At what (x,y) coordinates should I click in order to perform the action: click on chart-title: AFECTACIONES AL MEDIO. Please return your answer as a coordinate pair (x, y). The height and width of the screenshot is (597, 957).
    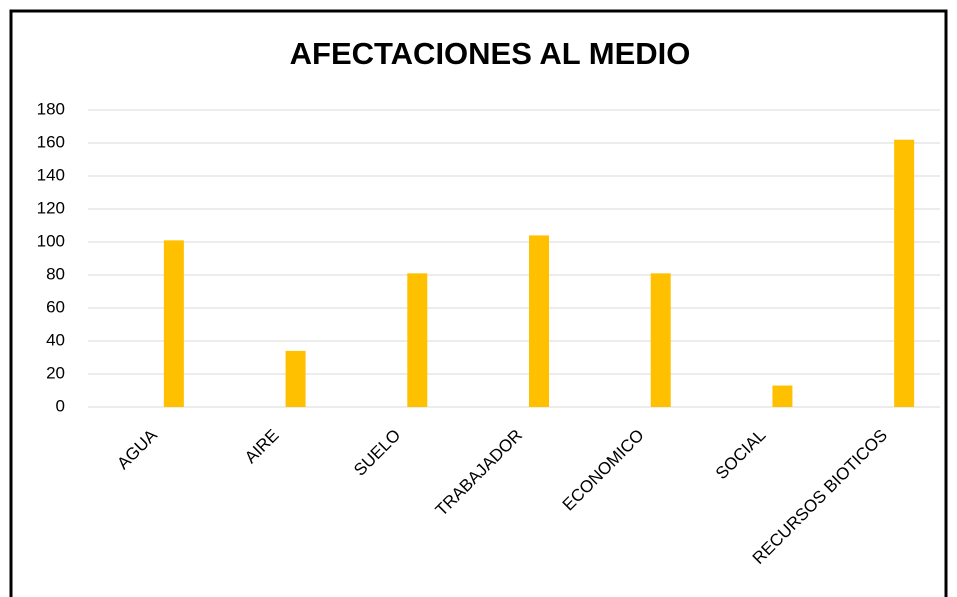
    Looking at the image, I should click on (490, 53).